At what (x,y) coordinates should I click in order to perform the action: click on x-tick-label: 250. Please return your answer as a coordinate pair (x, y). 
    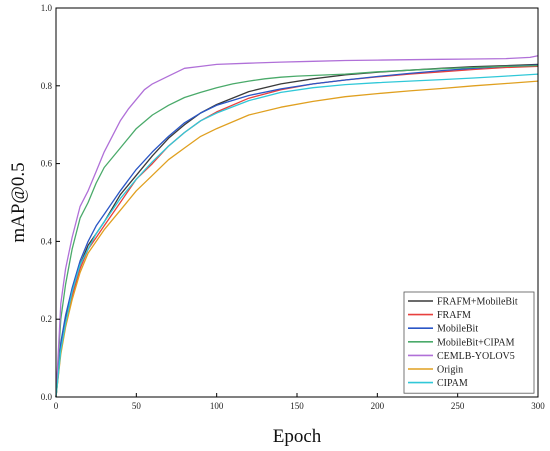
    Looking at the image, I should click on (458, 406).